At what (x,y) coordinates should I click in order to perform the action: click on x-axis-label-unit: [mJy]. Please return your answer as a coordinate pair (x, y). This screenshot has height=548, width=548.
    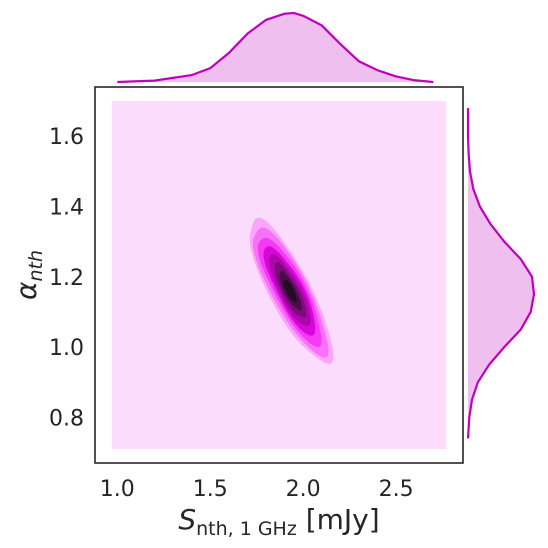
    Looking at the image, I should click on (338, 519).